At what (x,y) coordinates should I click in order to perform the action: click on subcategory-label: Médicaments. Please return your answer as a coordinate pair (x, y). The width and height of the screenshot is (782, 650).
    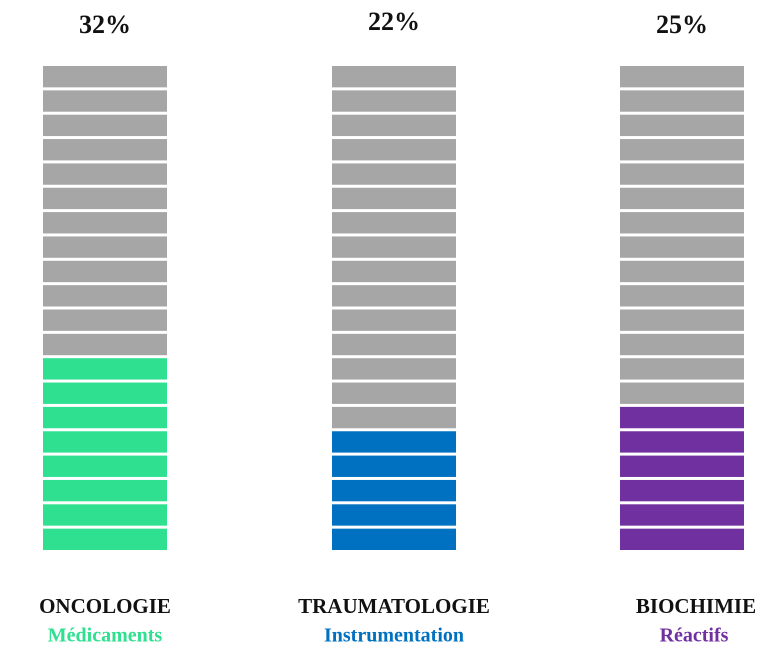
    Looking at the image, I should click on (105, 636).